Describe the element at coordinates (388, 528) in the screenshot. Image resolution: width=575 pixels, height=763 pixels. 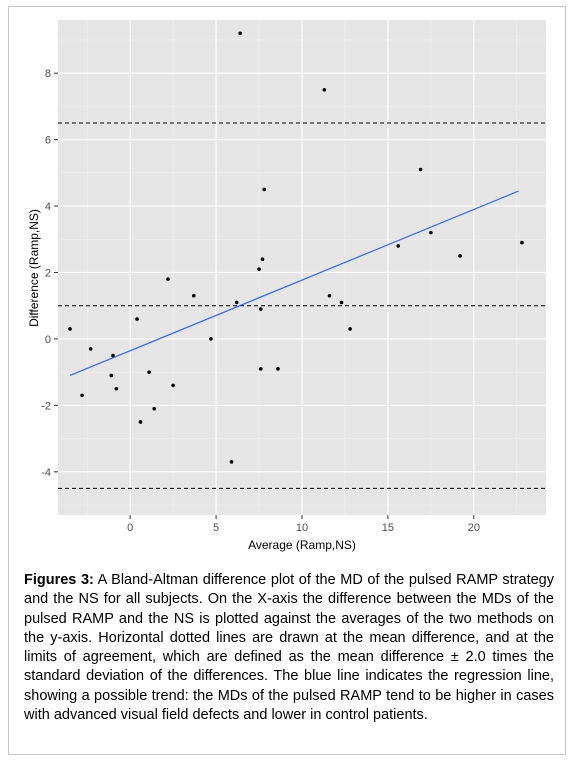
I see `x-tick-label: 15` at that location.